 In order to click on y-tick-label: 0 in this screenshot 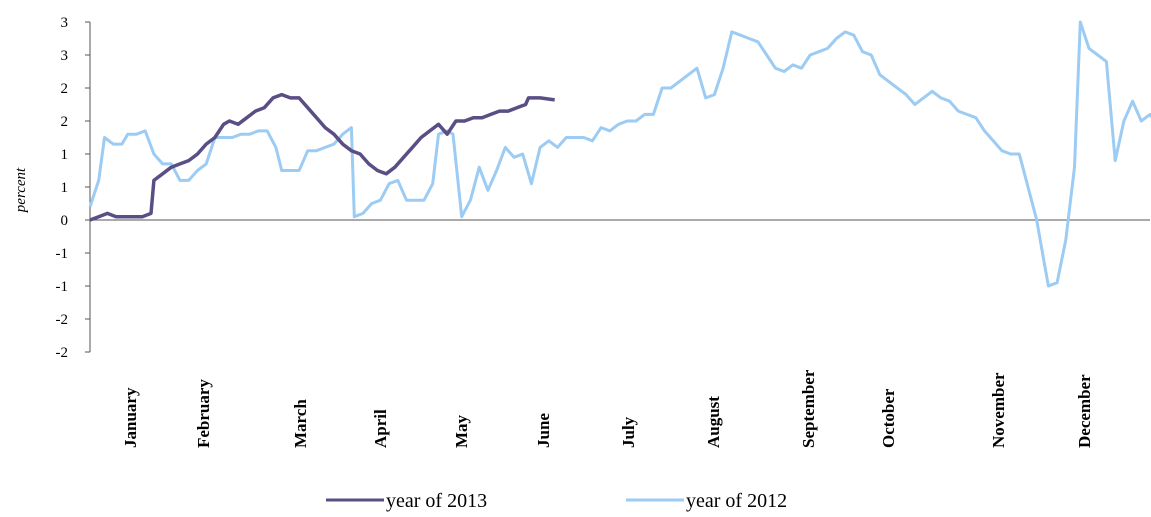, I will do `click(65, 221)`.